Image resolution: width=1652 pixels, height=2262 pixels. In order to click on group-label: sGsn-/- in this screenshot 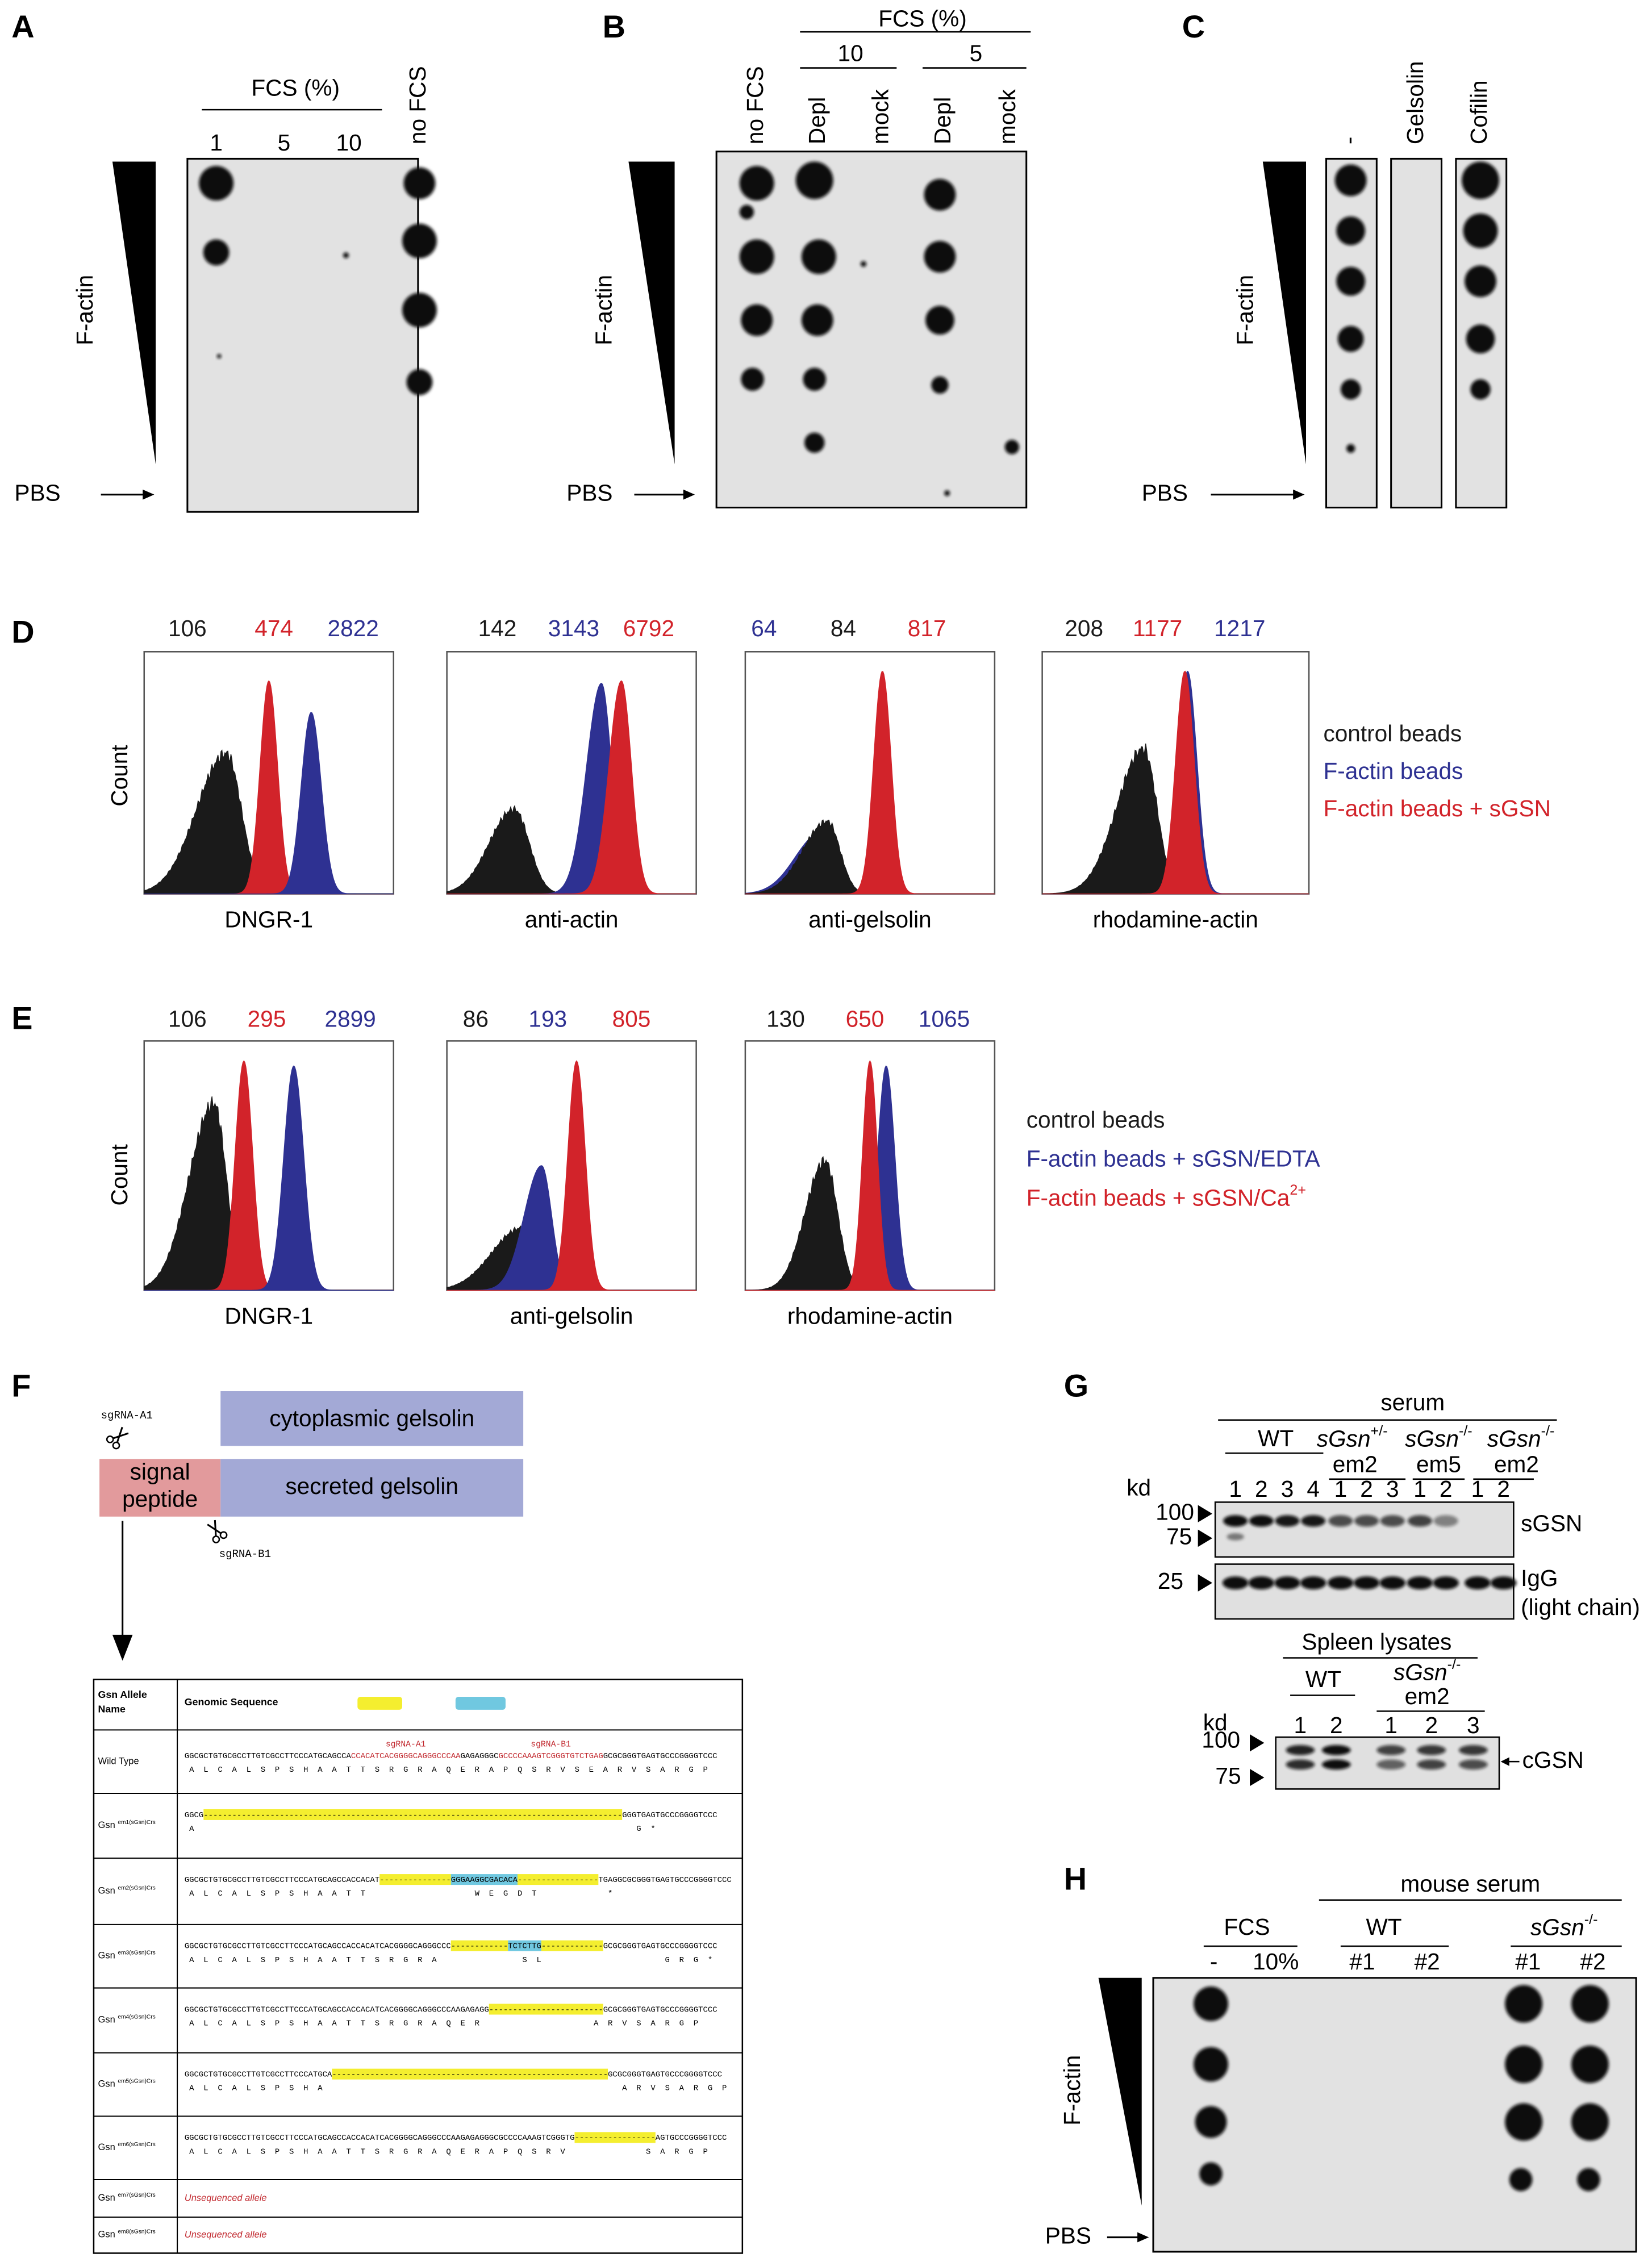, I will do `click(1438, 1437)`.